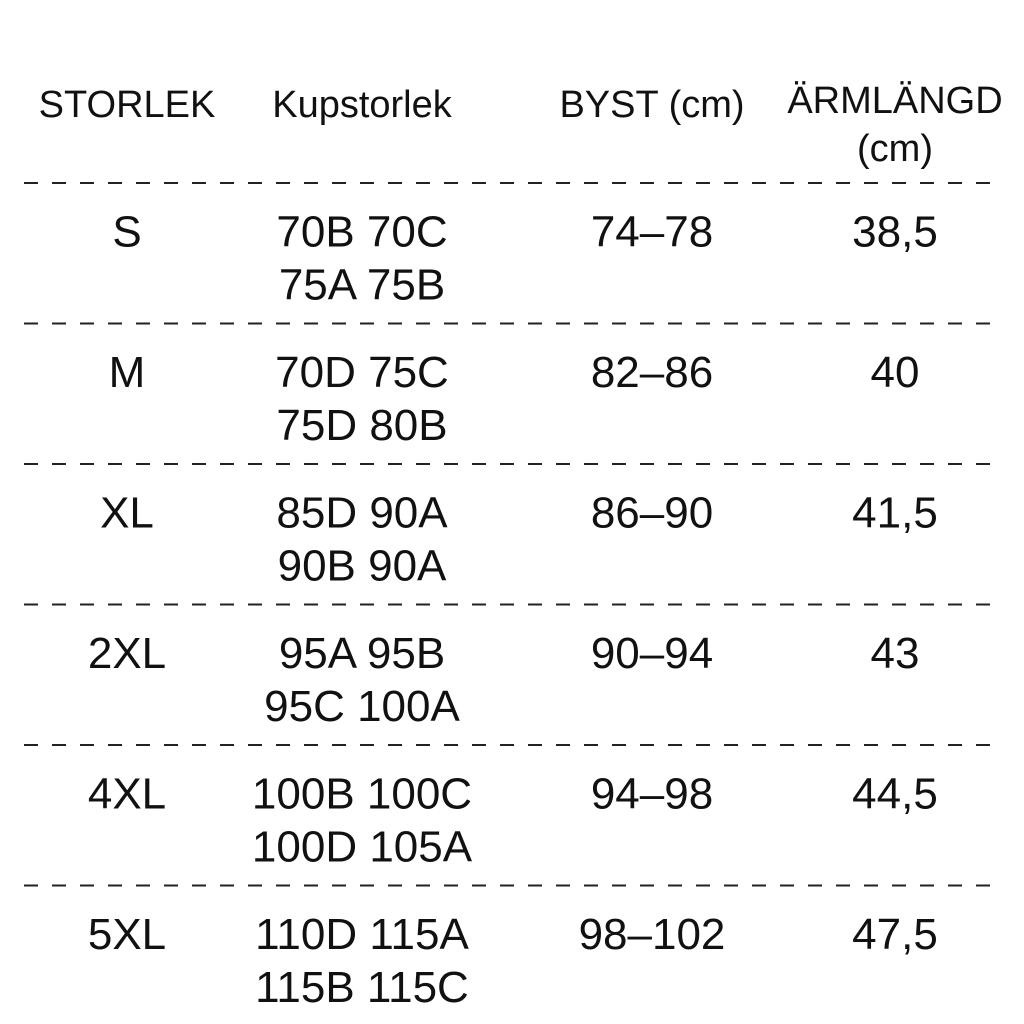 The width and height of the screenshot is (1024, 1024). I want to click on cell: 43, so click(895, 653).